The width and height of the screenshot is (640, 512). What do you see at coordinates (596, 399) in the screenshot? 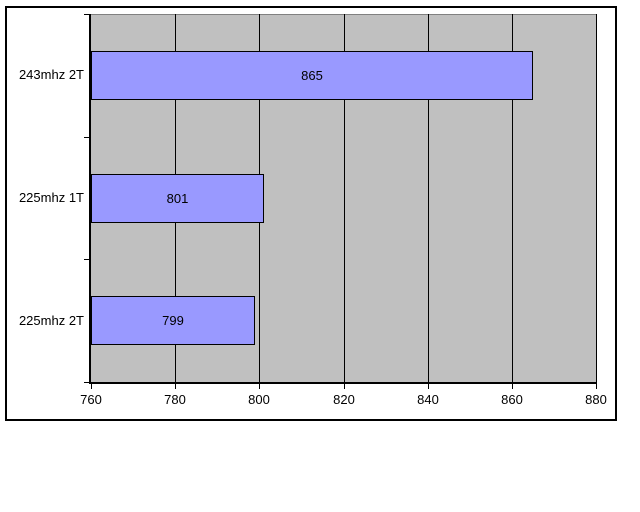
I see `x-axis-tick-label: 880` at bounding box center [596, 399].